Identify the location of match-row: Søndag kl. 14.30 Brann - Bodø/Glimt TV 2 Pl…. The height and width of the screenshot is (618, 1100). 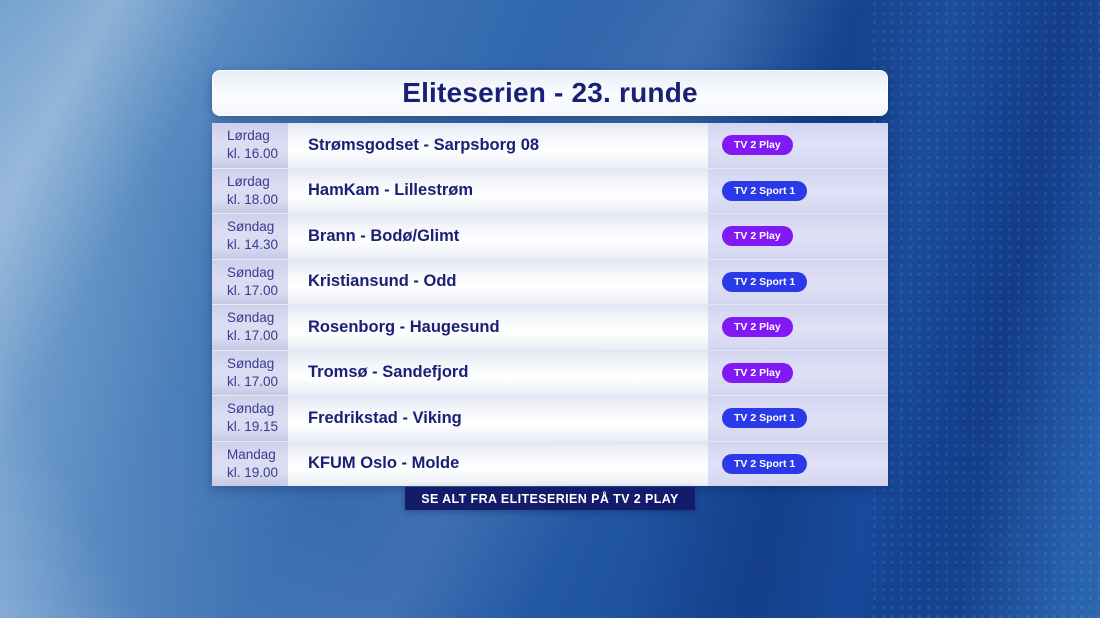
(550, 236).